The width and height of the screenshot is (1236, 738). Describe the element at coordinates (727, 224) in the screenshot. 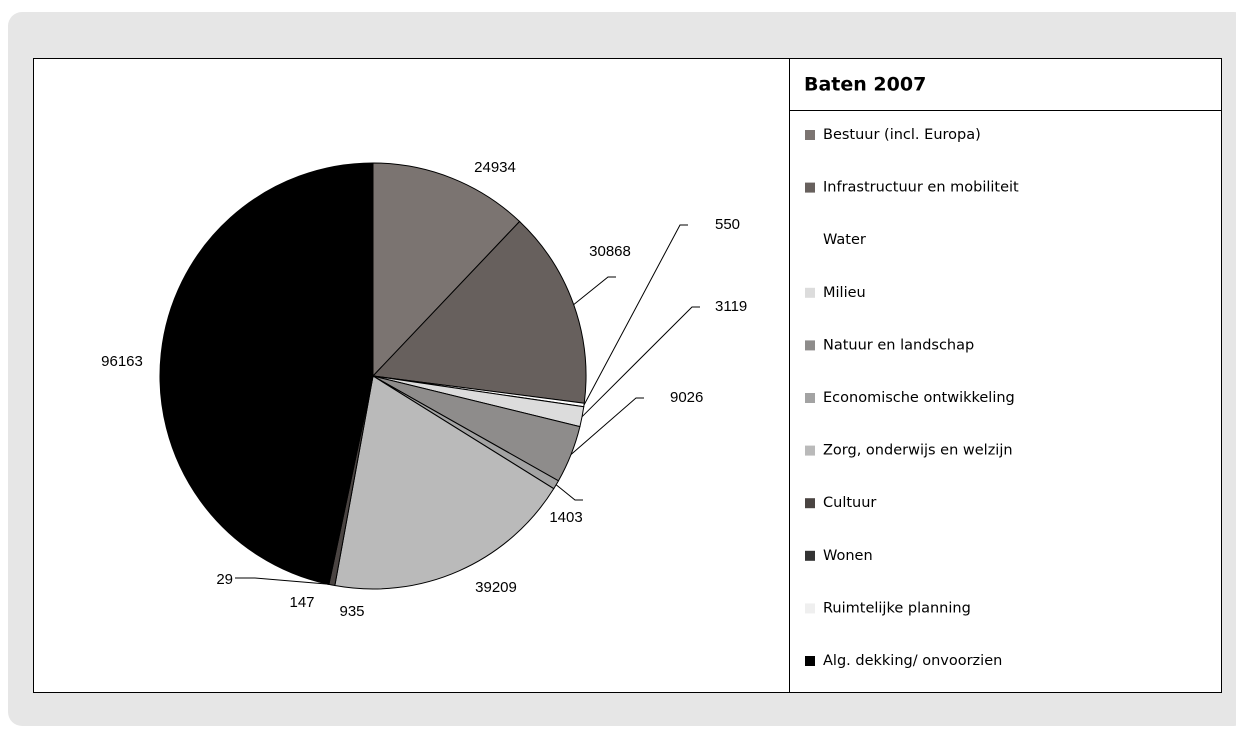

I see `data-label: 550` at that location.